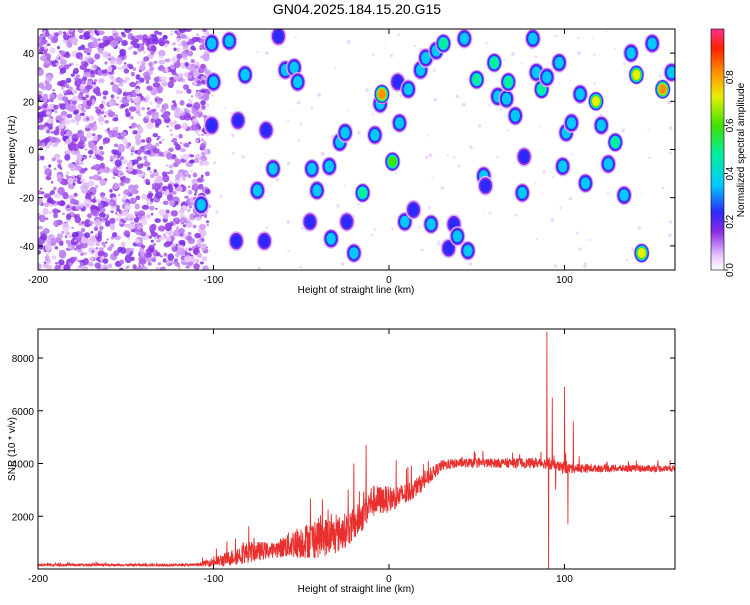  What do you see at coordinates (23, 465) in the screenshot?
I see `y-tick-label: 4000` at bounding box center [23, 465].